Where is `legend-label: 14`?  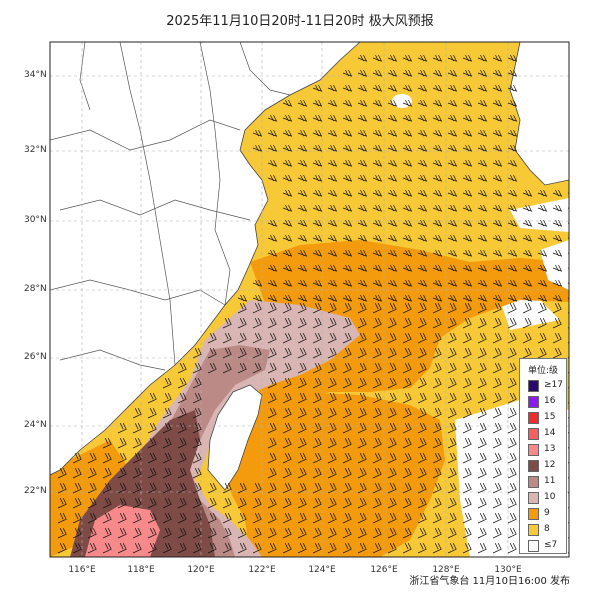 legend-label: 14 is located at coordinates (550, 433).